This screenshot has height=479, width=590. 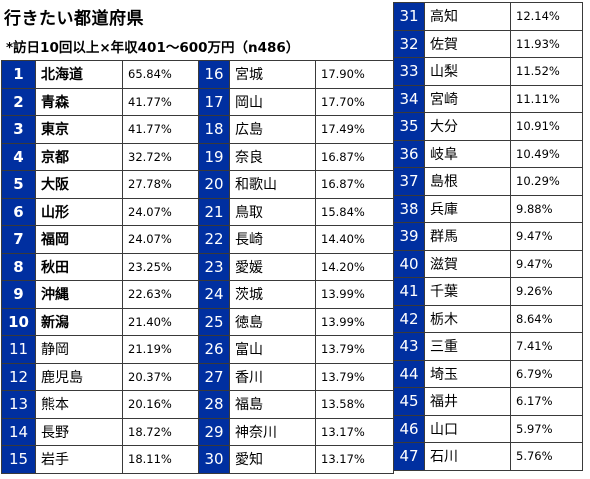 I want to click on ranking-row: 32 佐賀 11.93%, so click(x=488, y=43).